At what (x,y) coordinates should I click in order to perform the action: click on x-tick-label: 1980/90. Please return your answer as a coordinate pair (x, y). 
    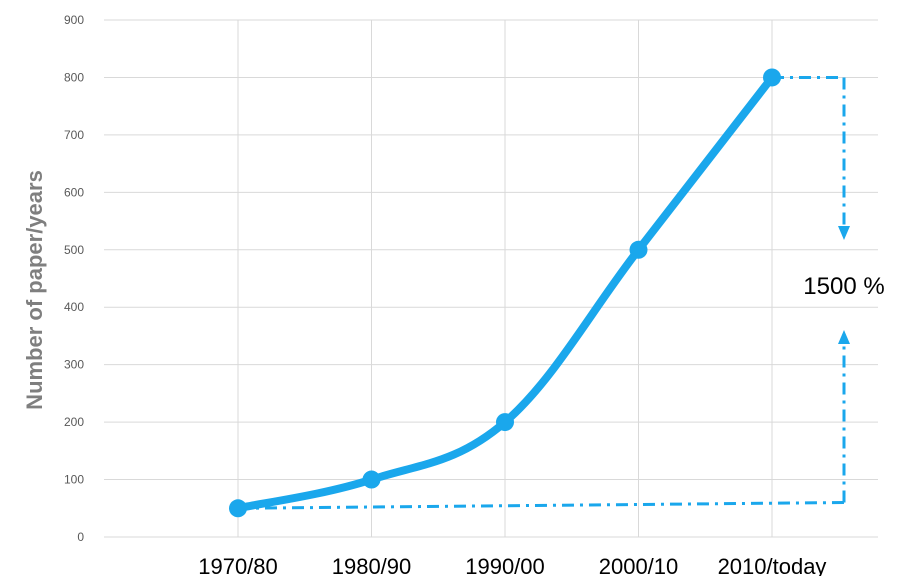
    Looking at the image, I should click on (372, 565).